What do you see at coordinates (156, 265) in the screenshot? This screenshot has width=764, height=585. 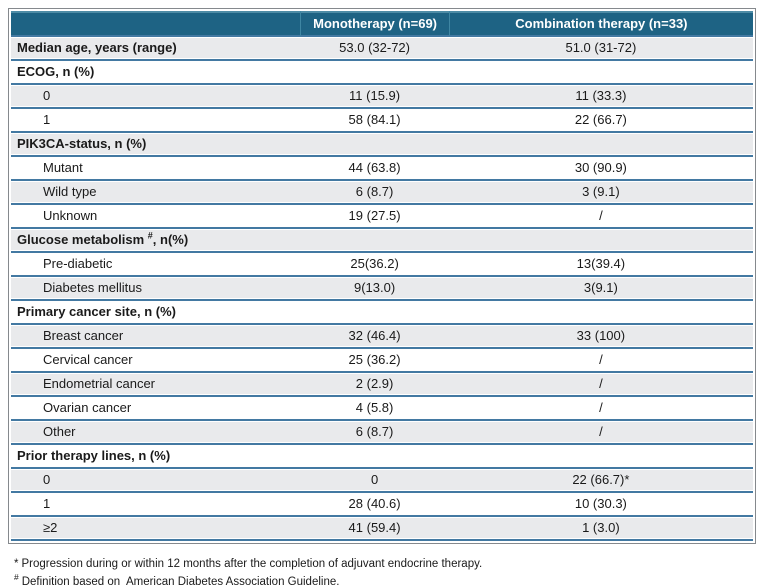 I see `row-label-cell: Pre-diabetic` at bounding box center [156, 265].